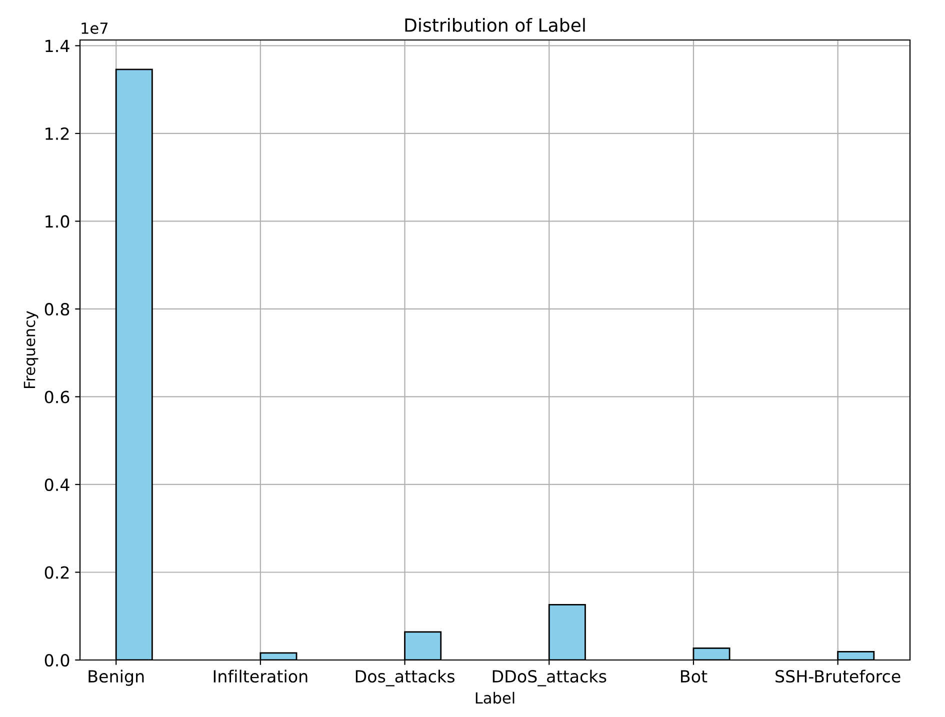 The image size is (945, 717). Describe the element at coordinates (549, 678) in the screenshot. I see `x-tick-label: DDoS_attacks` at that location.